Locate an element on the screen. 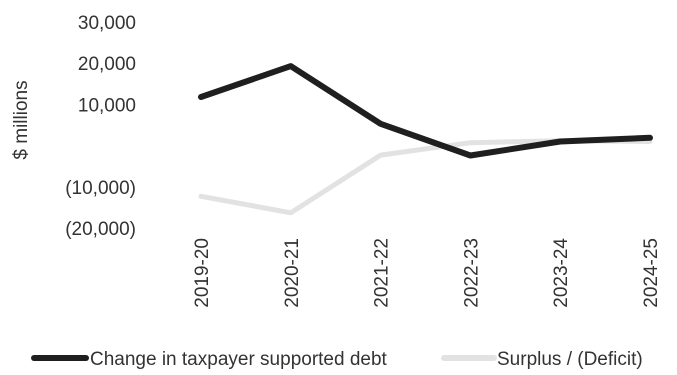  x-tick-label: 2022-23 is located at coordinates (471, 273).